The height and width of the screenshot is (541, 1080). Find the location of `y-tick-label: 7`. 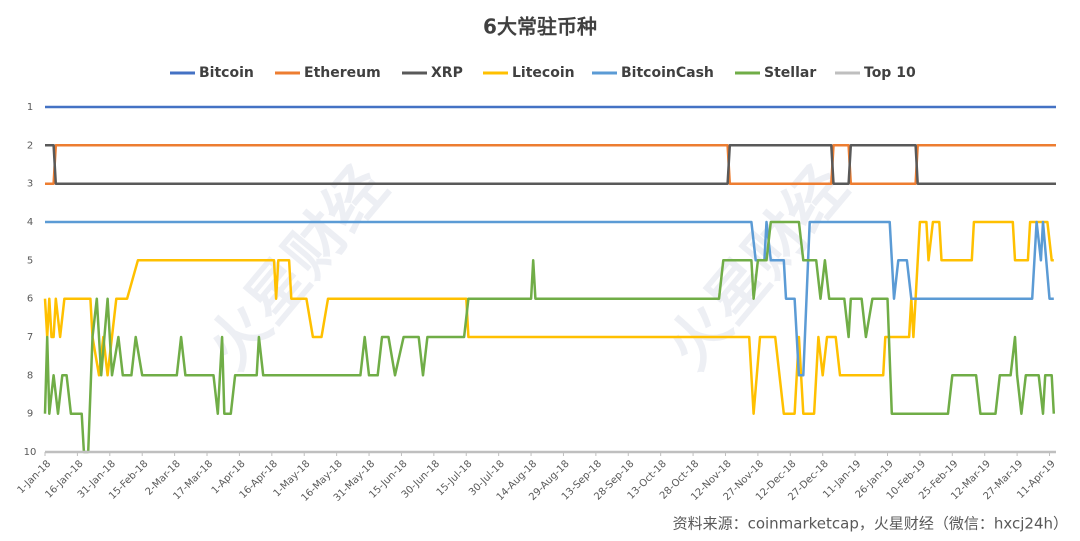

y-tick-label: 7 is located at coordinates (30, 337).